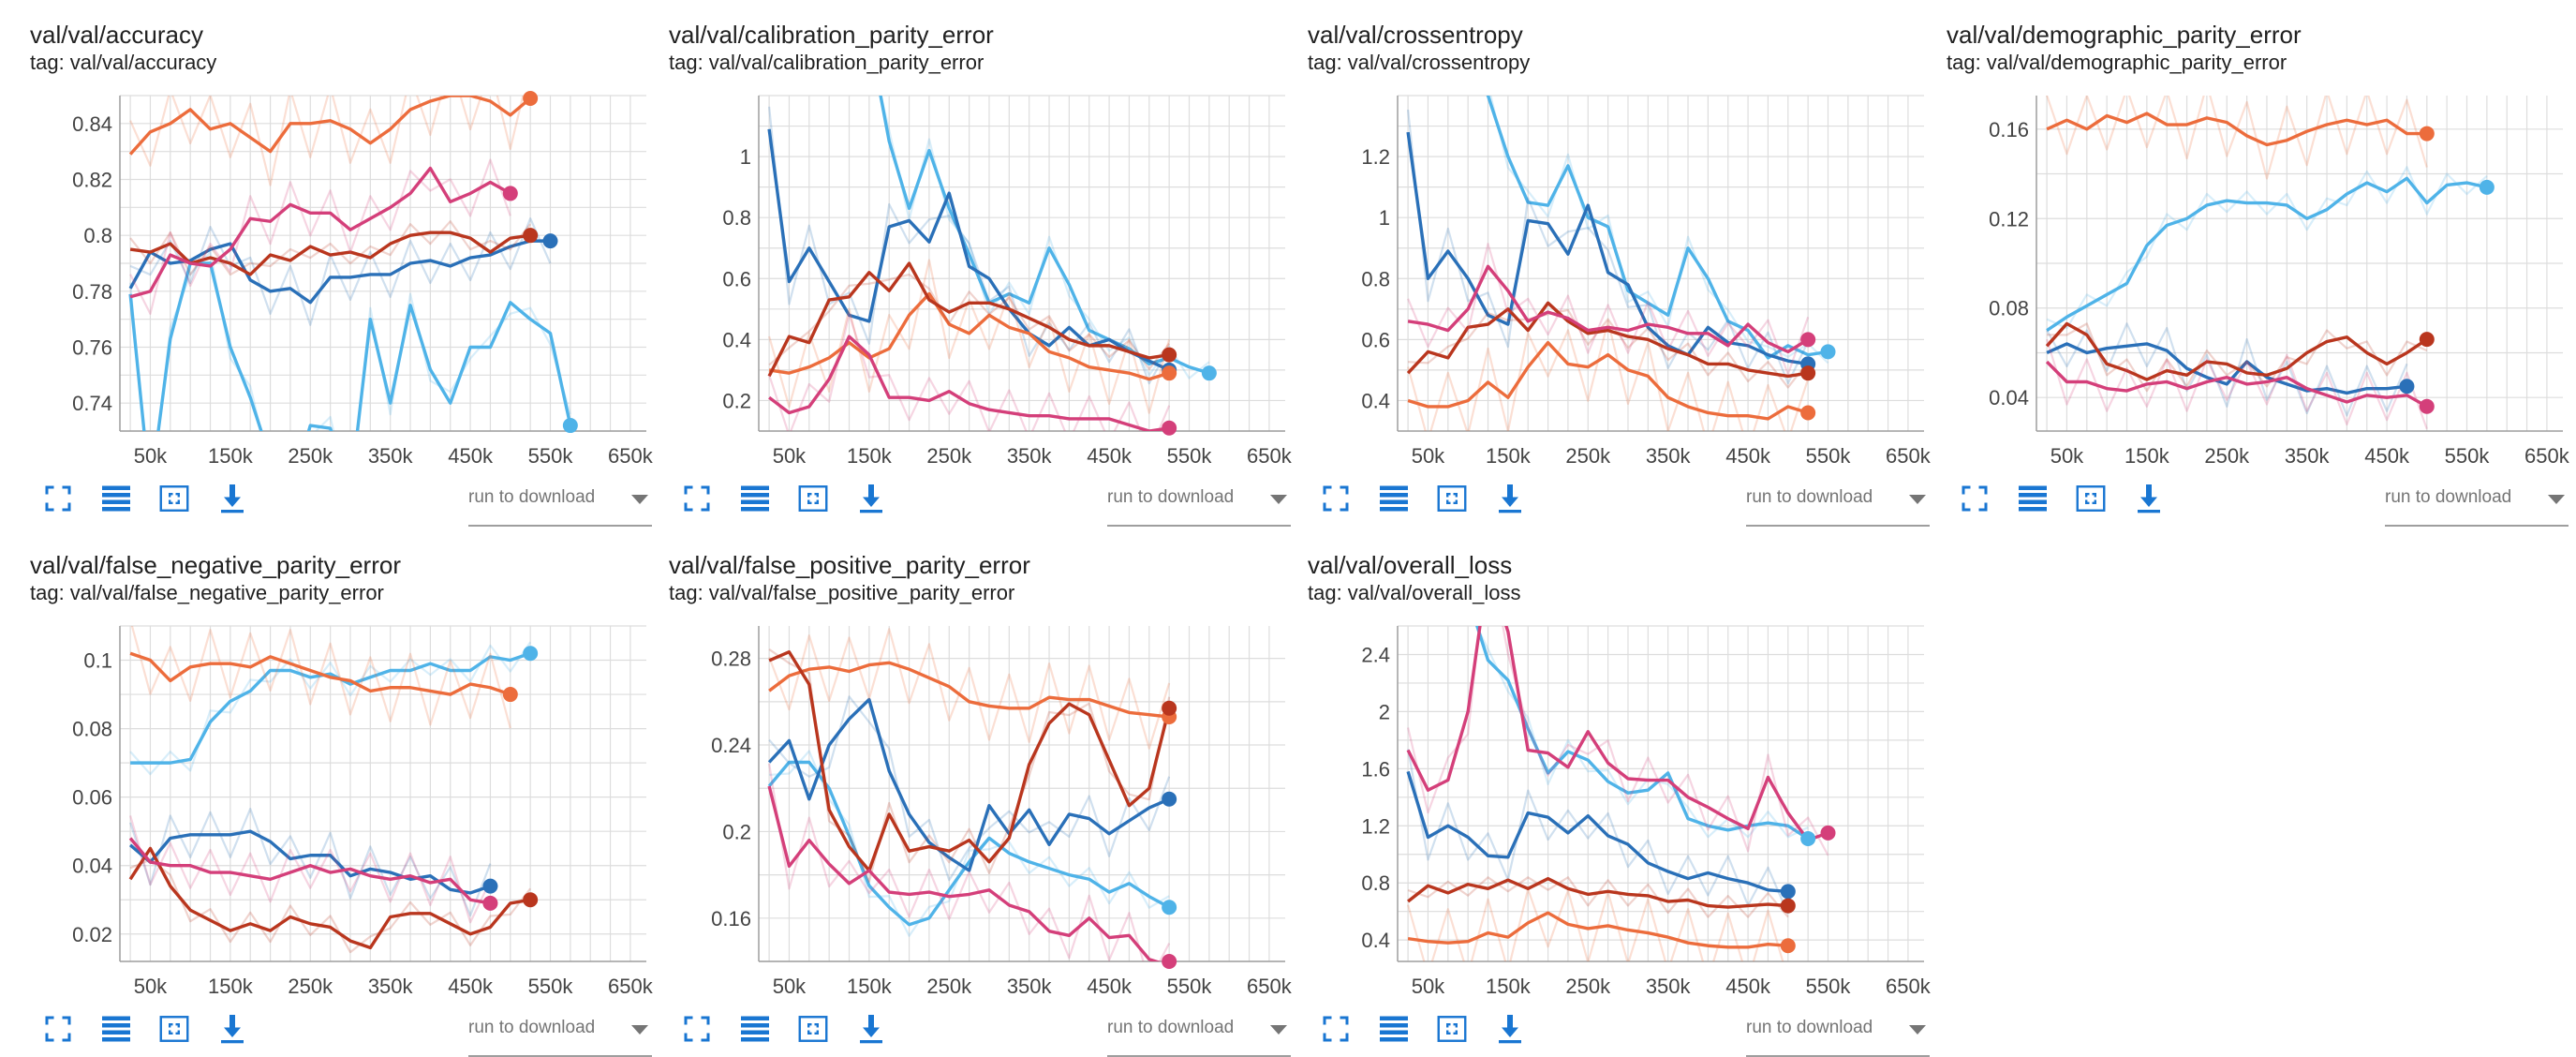 This screenshot has height=1057, width=2576. Describe the element at coordinates (736, 278) in the screenshot. I see `y-tick-label: 0.6` at that location.